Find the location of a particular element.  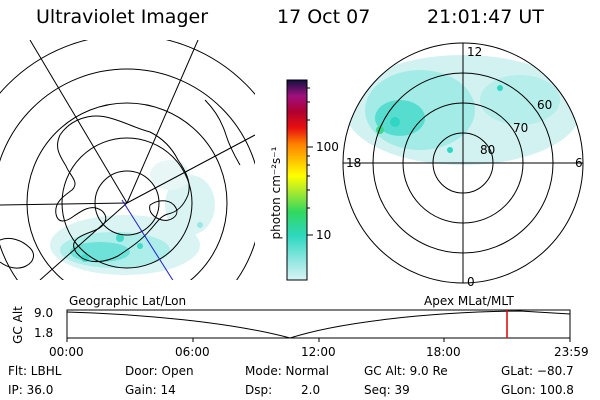

timeline-ticks is located at coordinates (318, 340).